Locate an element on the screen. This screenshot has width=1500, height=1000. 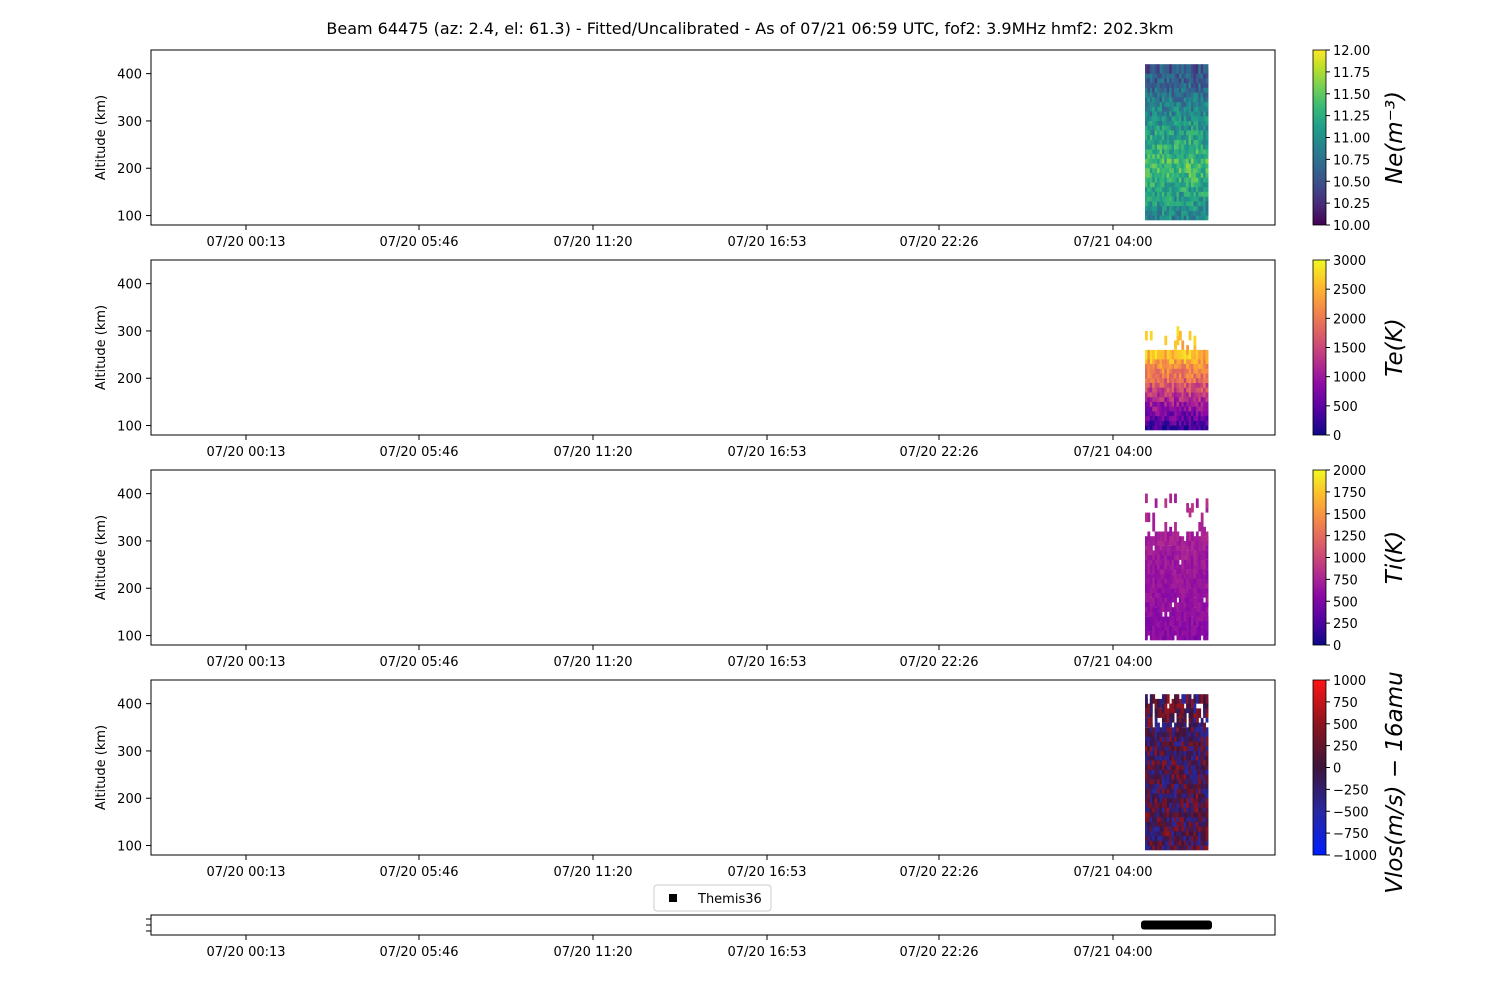
y-axis-label: Altitude (km) is located at coordinates (101, 347).